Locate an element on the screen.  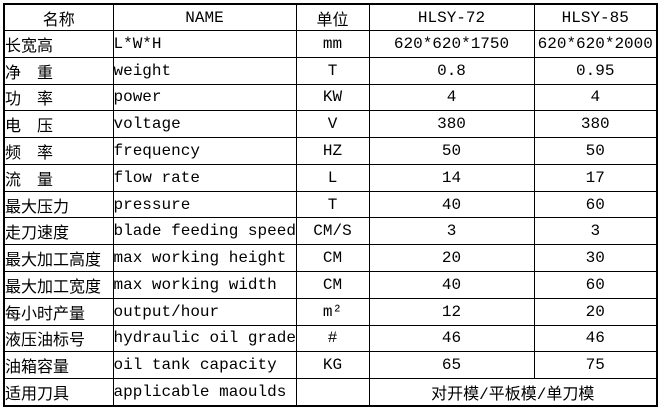
table-row: 油箱容量 oil tank capacity KG 65 75 is located at coordinates (330, 365).